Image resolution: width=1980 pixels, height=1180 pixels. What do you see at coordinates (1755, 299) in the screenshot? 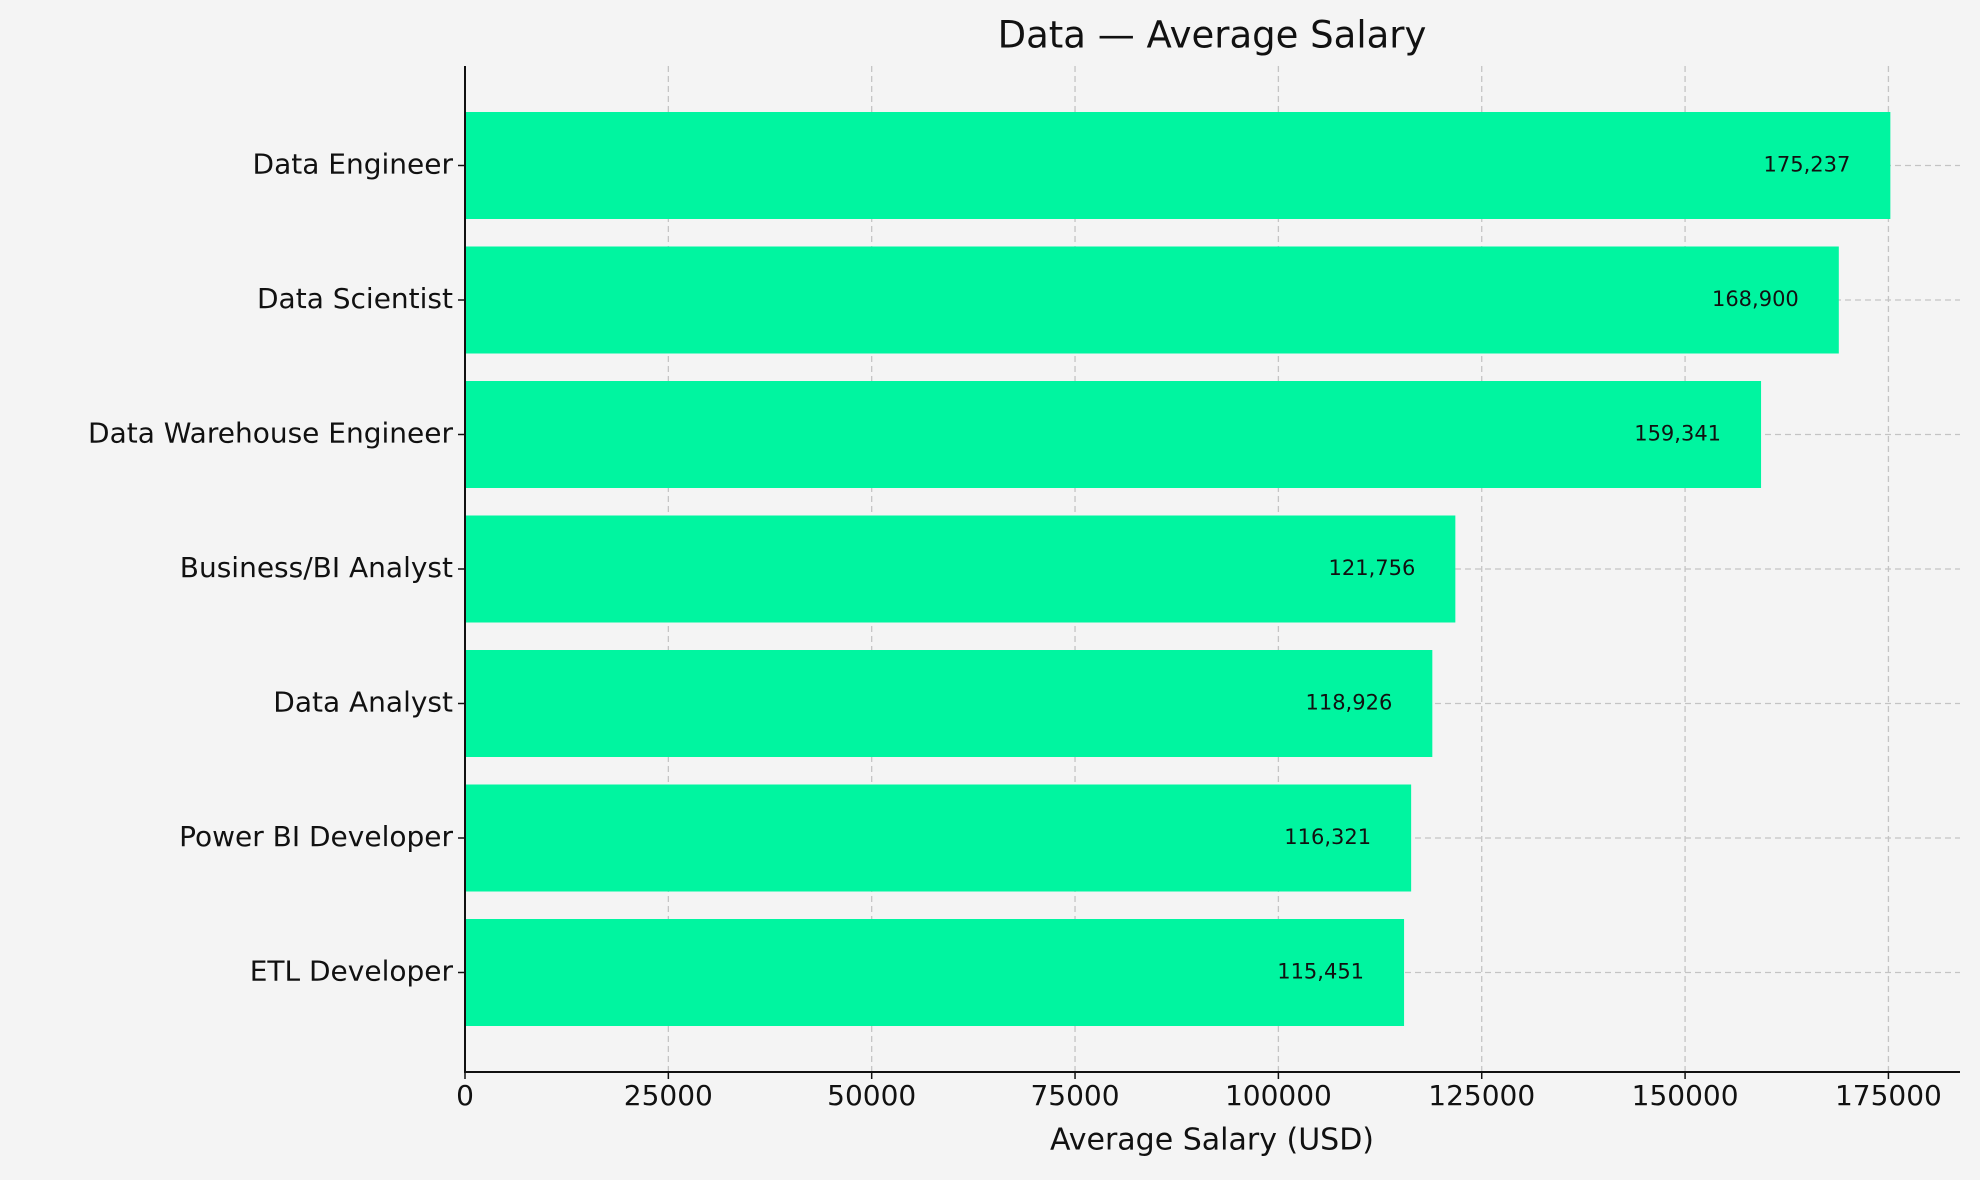
I see `value-label: 168,900` at bounding box center [1755, 299].